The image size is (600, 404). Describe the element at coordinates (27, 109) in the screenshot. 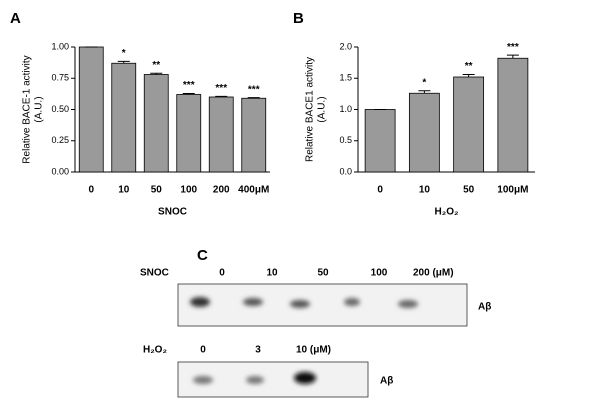

I see `y-axis-label: Relative BACE-1 activity` at that location.